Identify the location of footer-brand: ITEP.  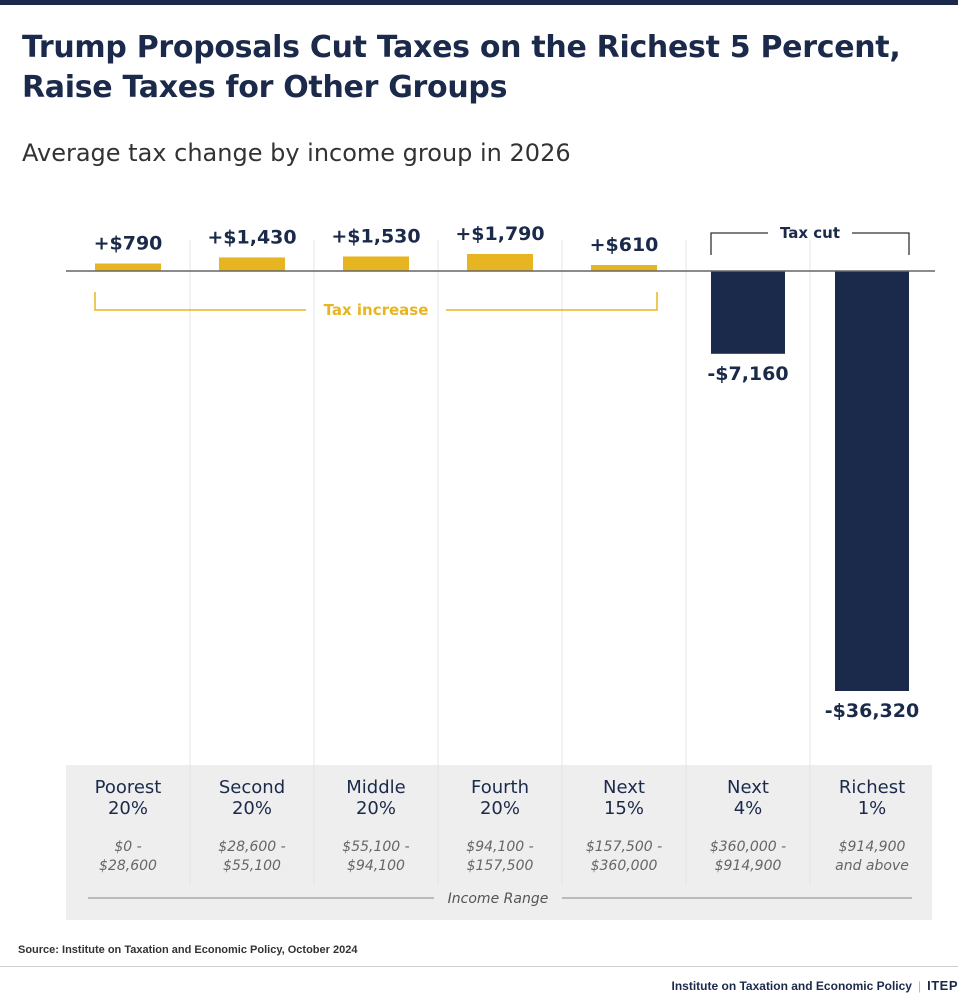
(942, 985).